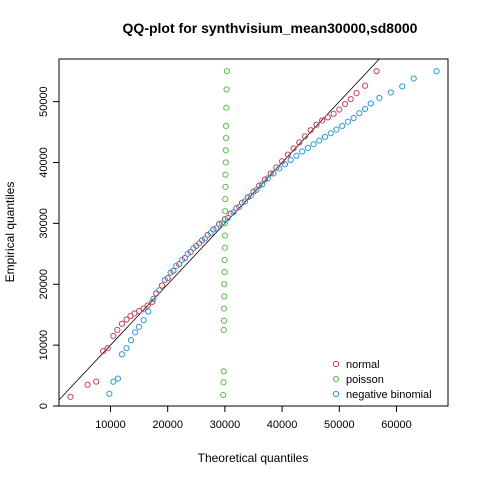 The height and width of the screenshot is (480, 480). I want to click on x-tick-label: 60000, so click(396, 425).